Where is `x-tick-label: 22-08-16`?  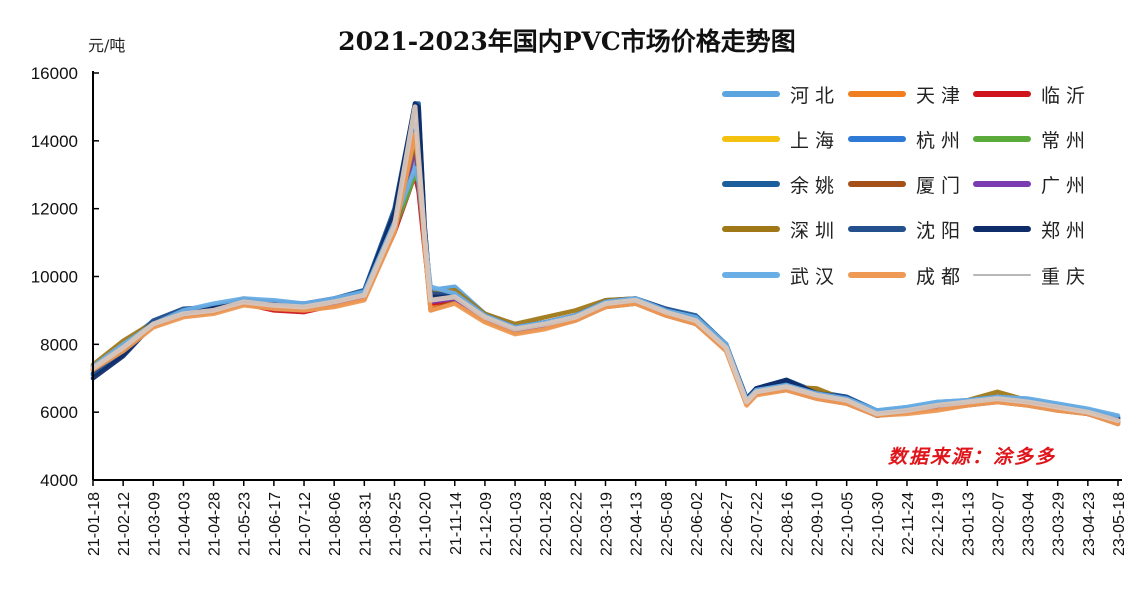
x-tick-label: 22-08-16 is located at coordinates (787, 524).